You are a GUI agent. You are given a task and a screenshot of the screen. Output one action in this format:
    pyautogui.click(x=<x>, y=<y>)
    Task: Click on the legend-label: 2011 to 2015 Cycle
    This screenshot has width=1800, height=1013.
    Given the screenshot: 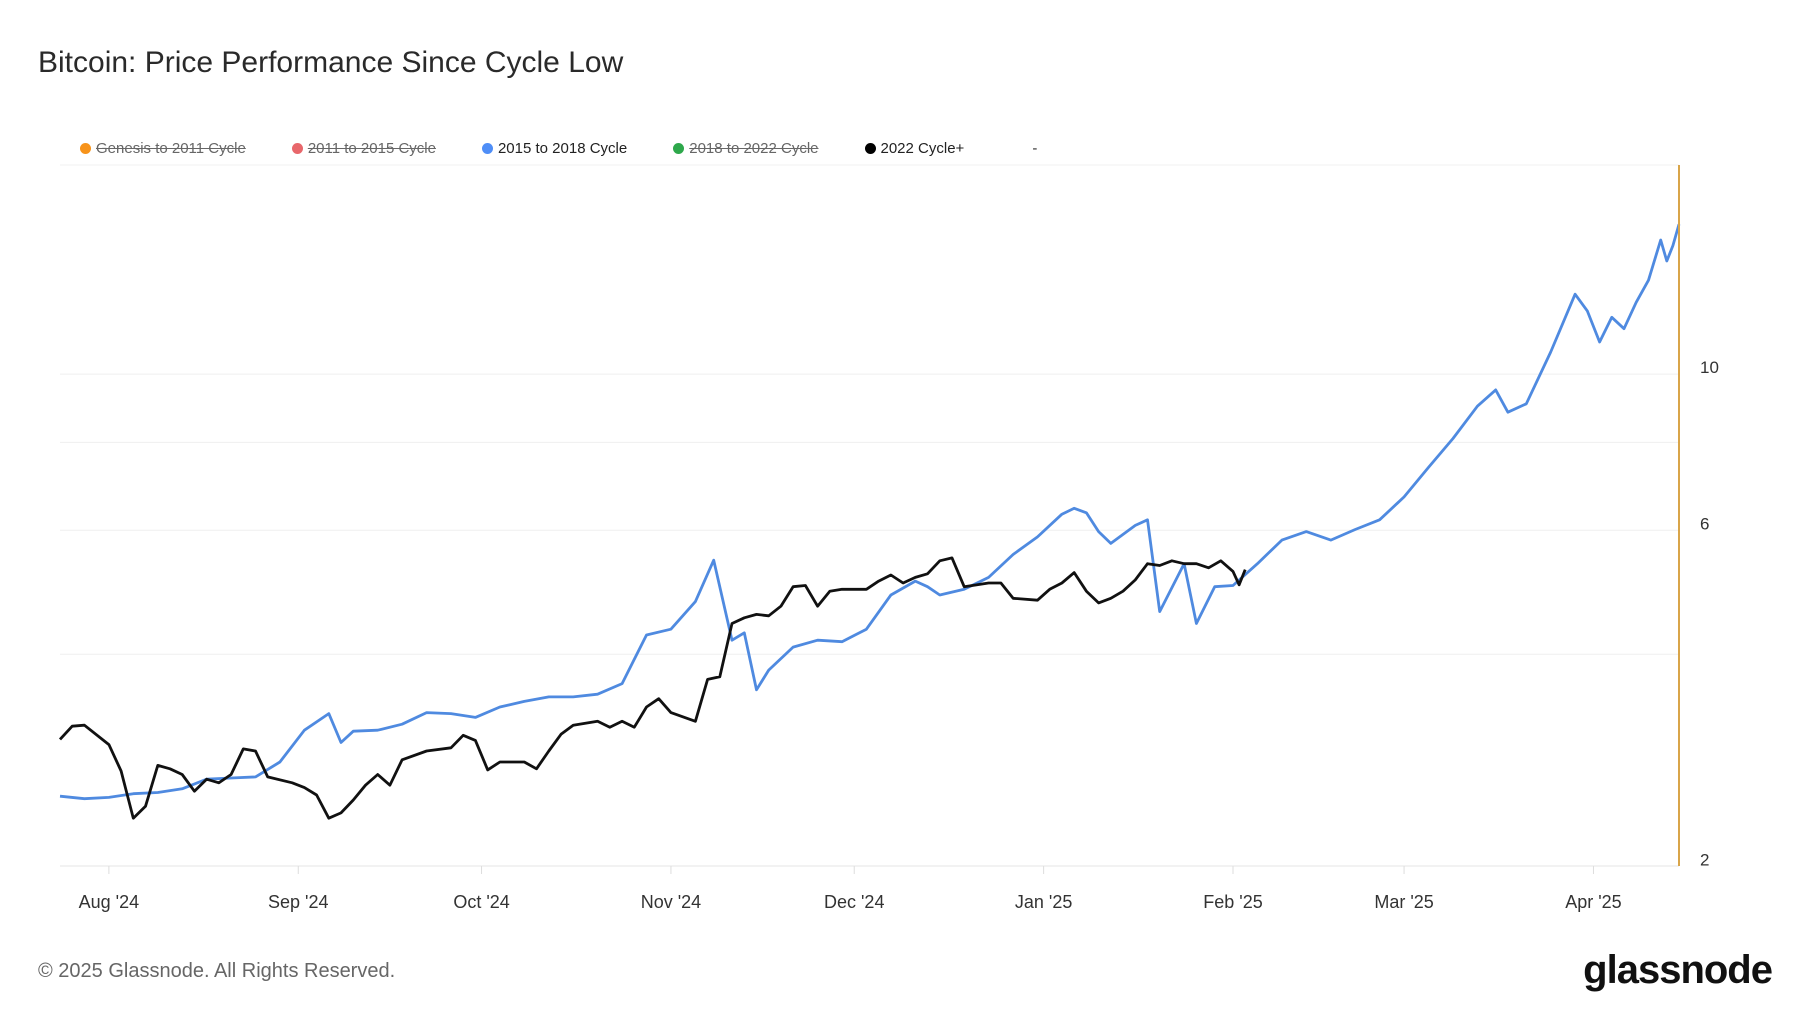 What is the action you would take?
    pyautogui.click(x=371, y=148)
    